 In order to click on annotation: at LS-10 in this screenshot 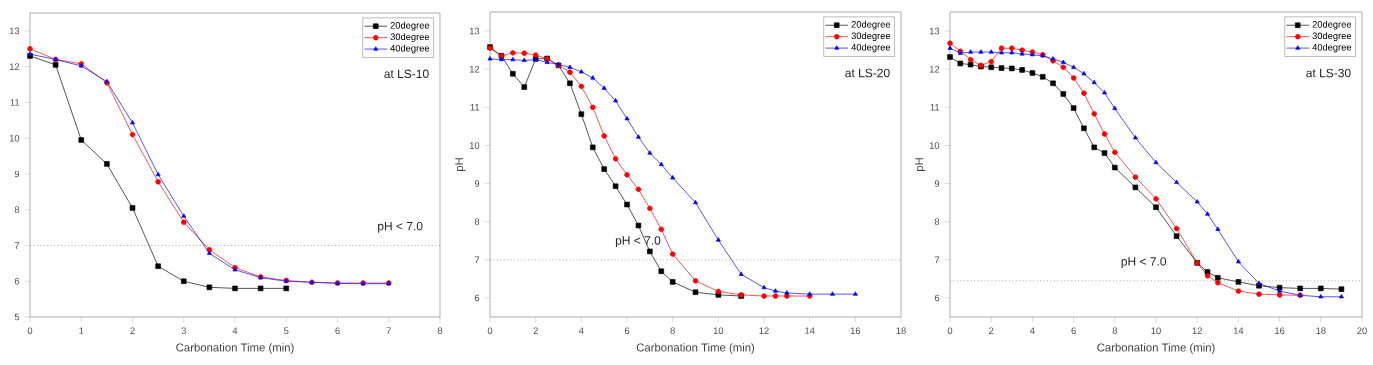, I will do `click(406, 74)`.